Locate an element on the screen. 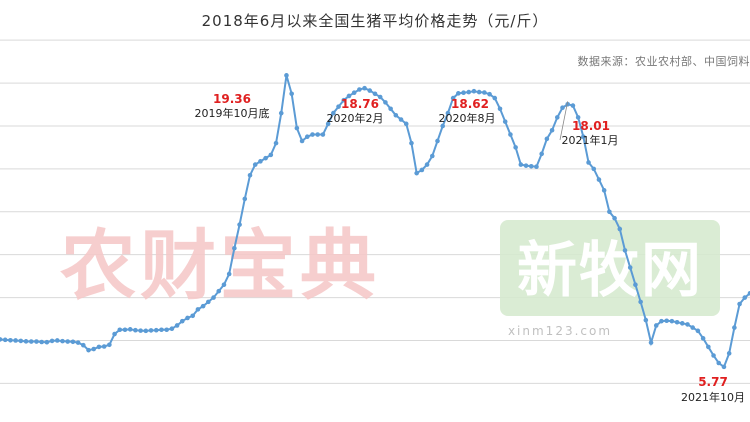 This screenshot has width=750, height=422. peak-value-label: 18.01 is located at coordinates (591, 126).